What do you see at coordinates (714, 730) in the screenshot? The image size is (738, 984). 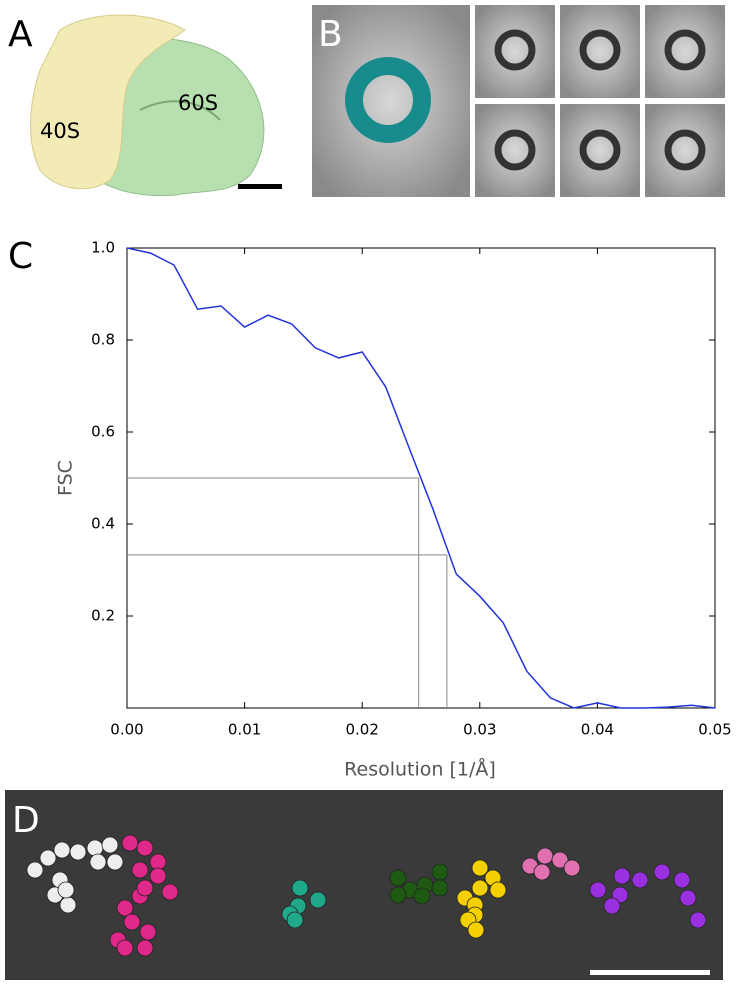 I see `x-tick-label: 0.05` at bounding box center [714, 730].